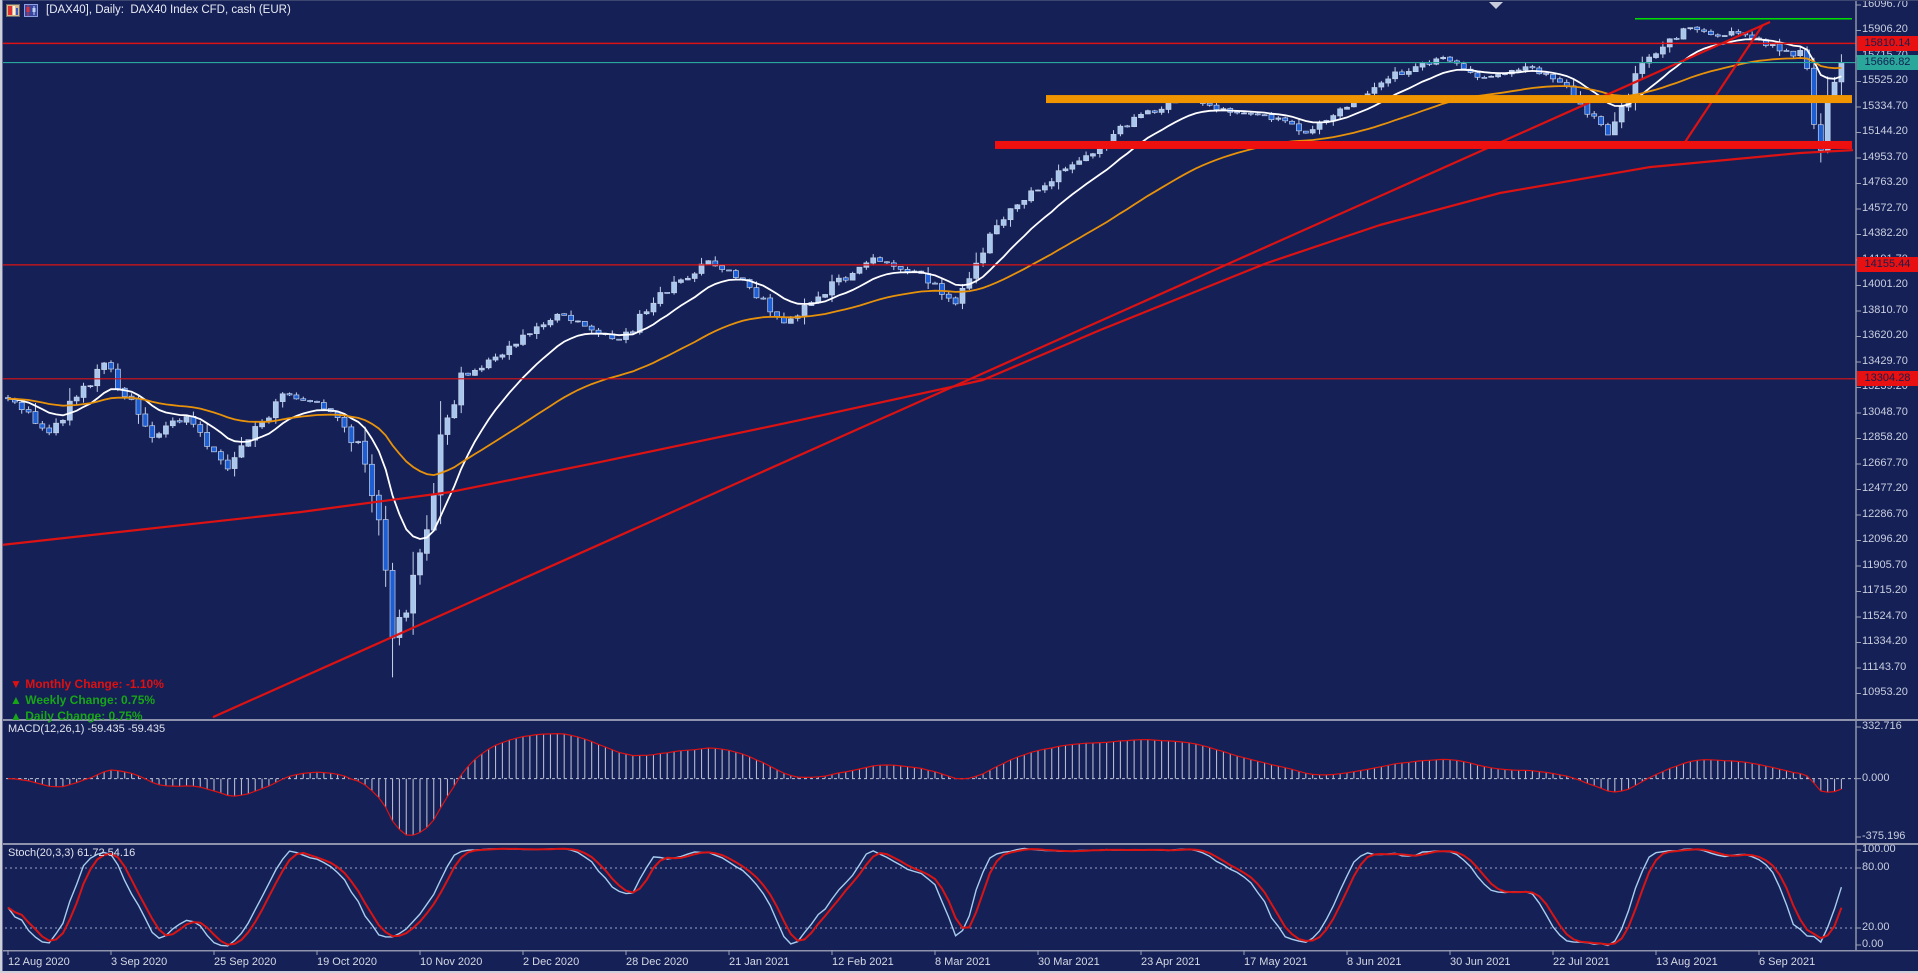  I want to click on date-axis-label: 19 Oct 2020, so click(347, 962).